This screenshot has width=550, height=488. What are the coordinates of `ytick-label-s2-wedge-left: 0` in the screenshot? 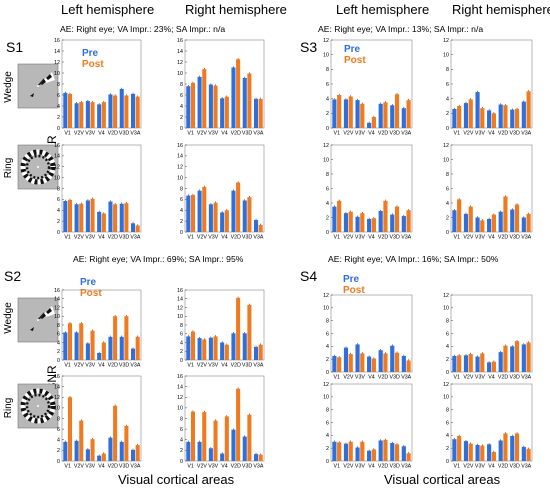 It's located at (58, 361).